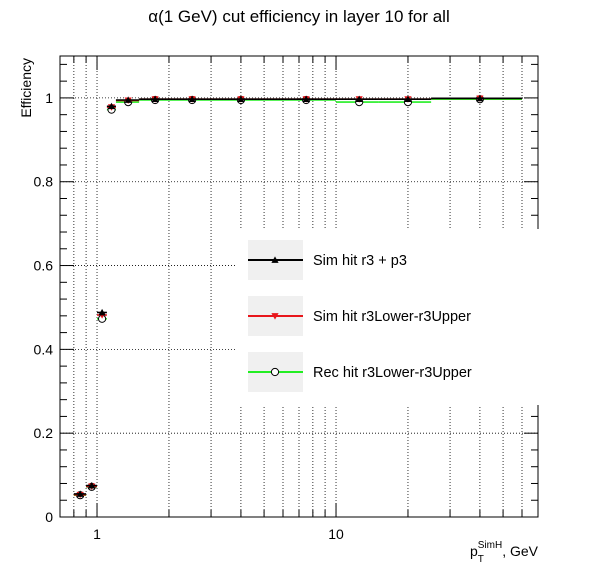 The width and height of the screenshot is (598, 580). What do you see at coordinates (520, 551) in the screenshot?
I see `x-axis-label-suffix: , GeV` at bounding box center [520, 551].